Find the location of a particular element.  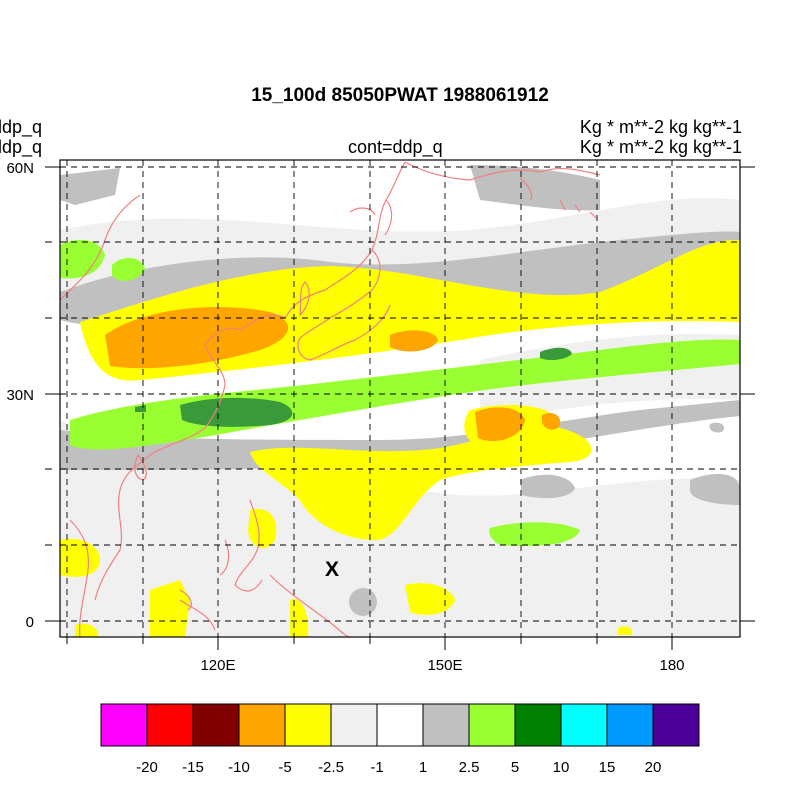

lat-label-60n: 60N is located at coordinates (20, 168).